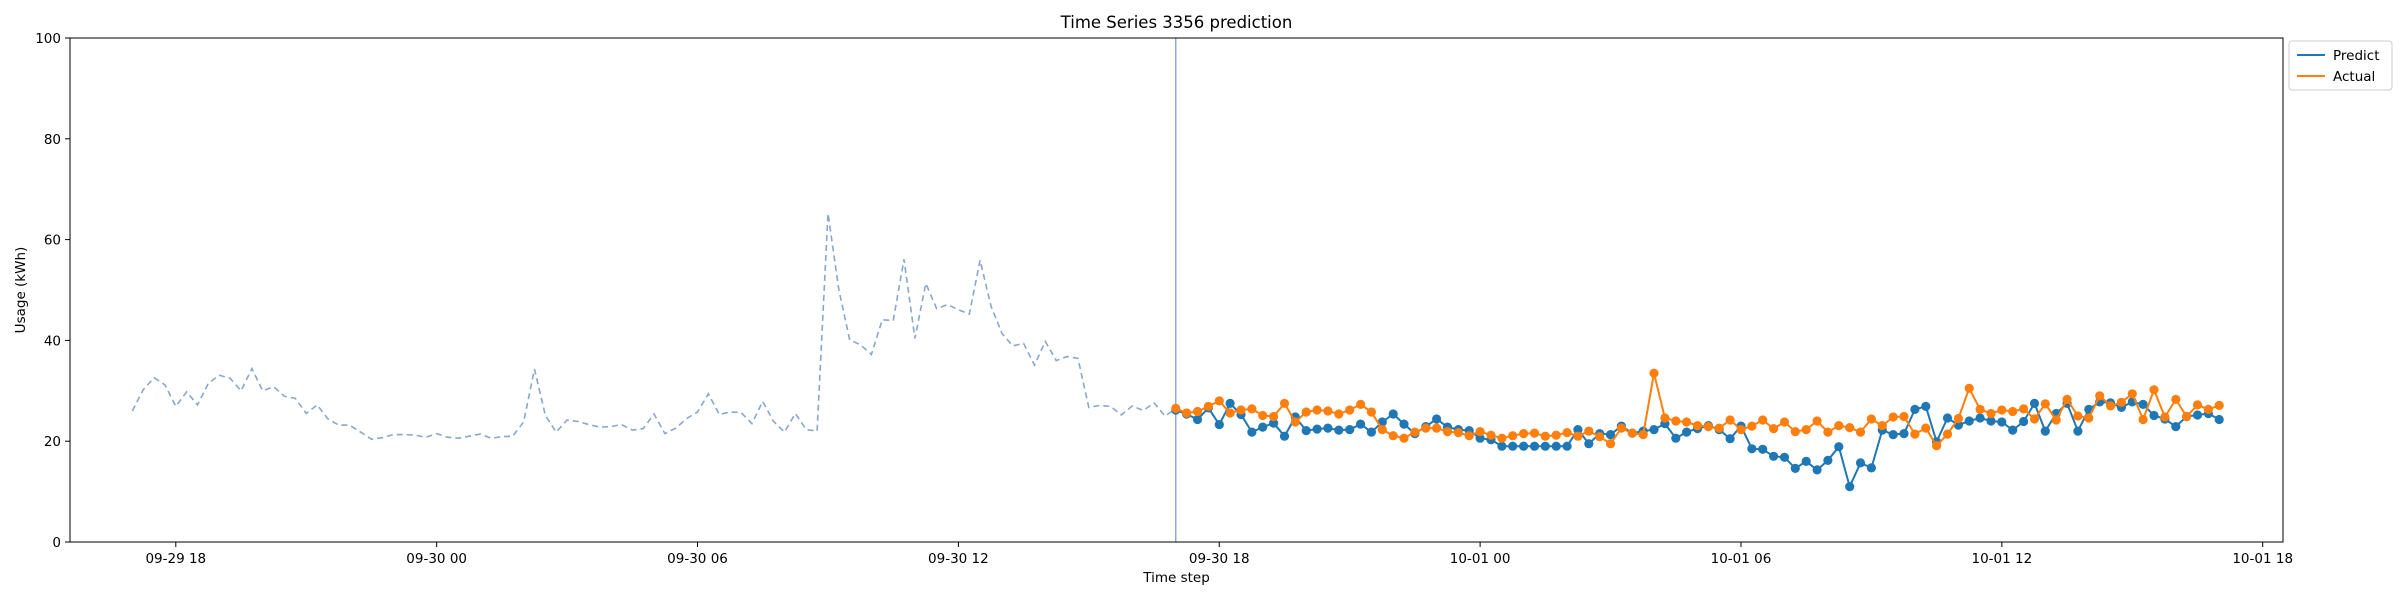  I want to click on y-axis-ticks: 0 20 40 60 80 100, so click(52, 291).